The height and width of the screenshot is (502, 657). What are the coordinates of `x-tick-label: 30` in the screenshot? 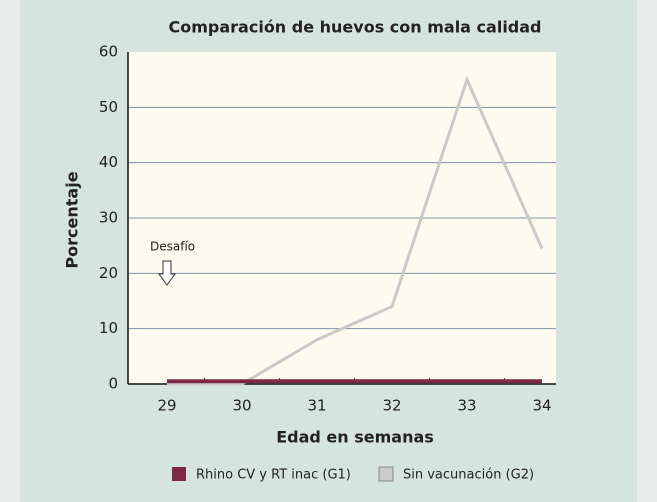 It's located at (241, 406).